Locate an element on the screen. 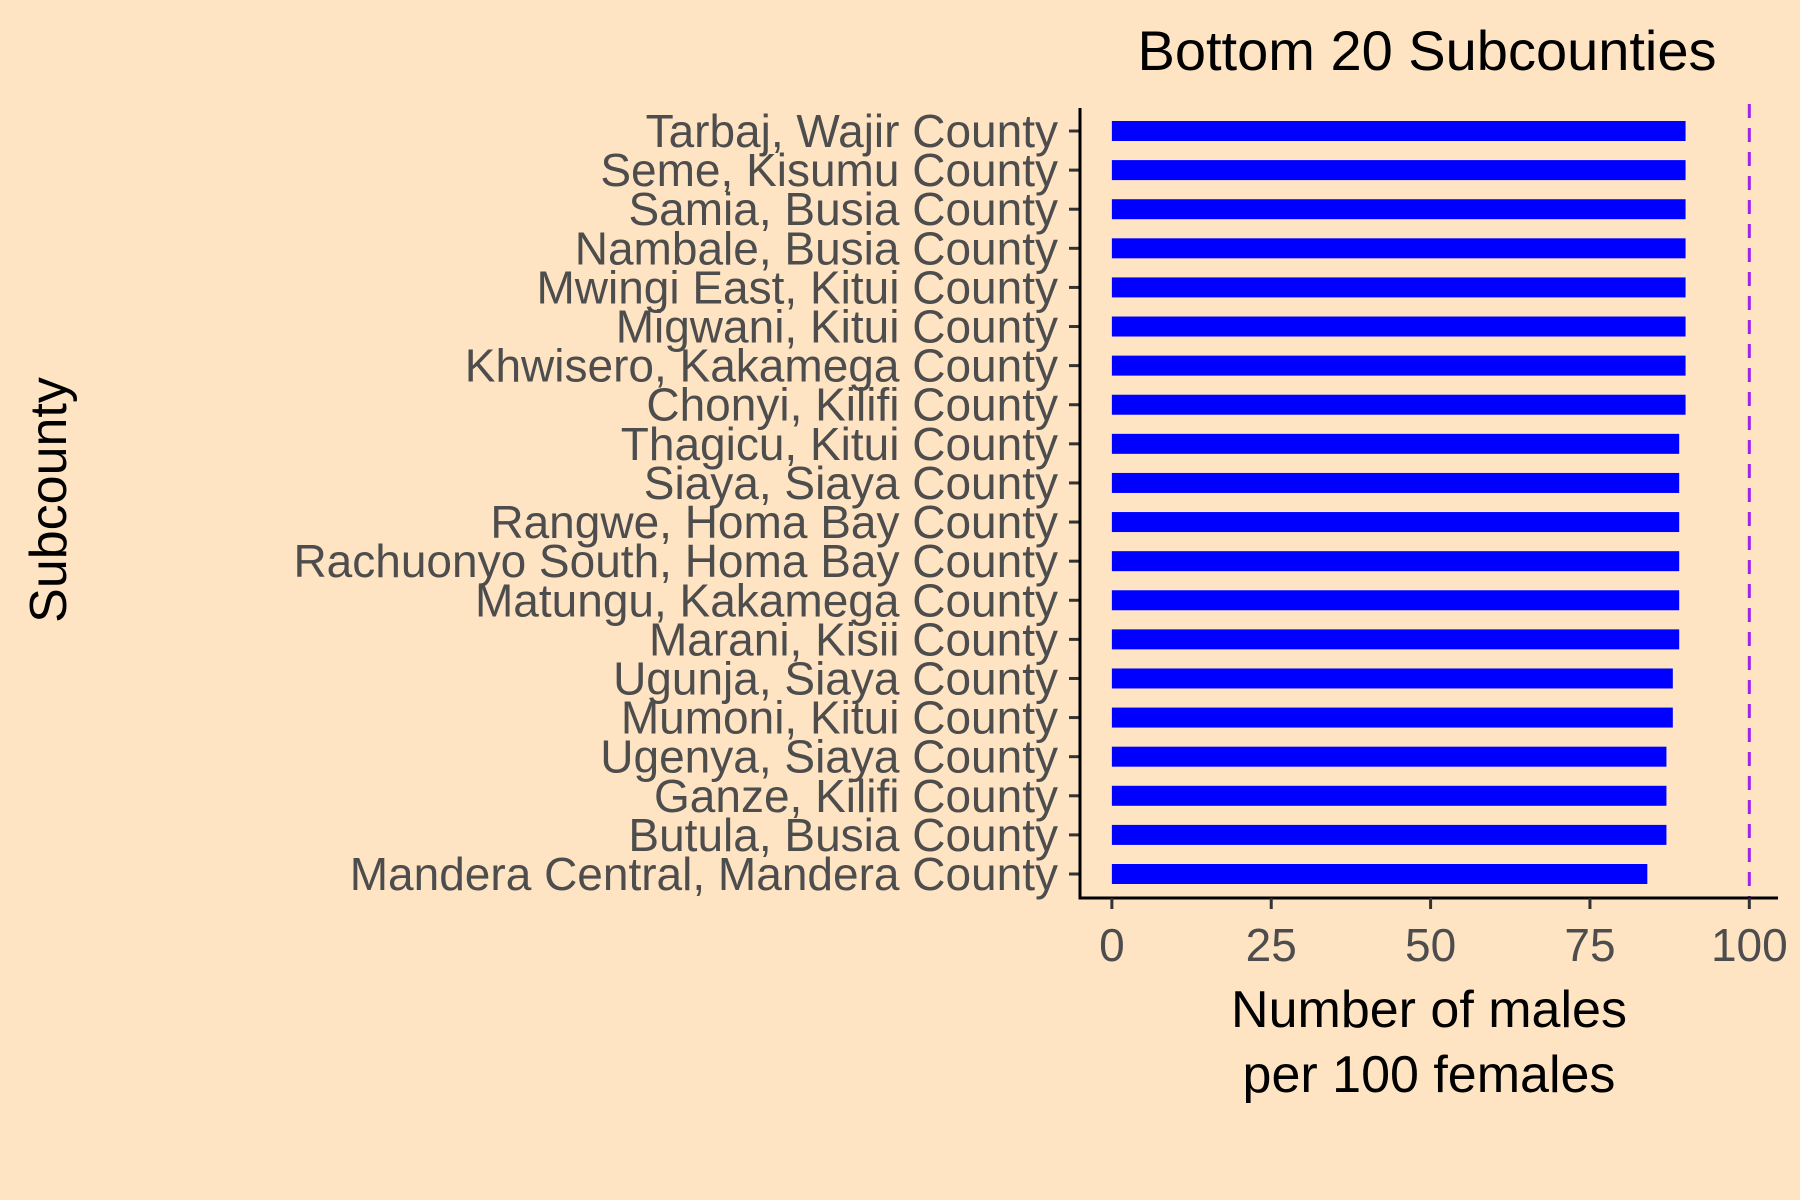  y-tick-label: Matungu, Kakamega County is located at coordinates (766, 600).